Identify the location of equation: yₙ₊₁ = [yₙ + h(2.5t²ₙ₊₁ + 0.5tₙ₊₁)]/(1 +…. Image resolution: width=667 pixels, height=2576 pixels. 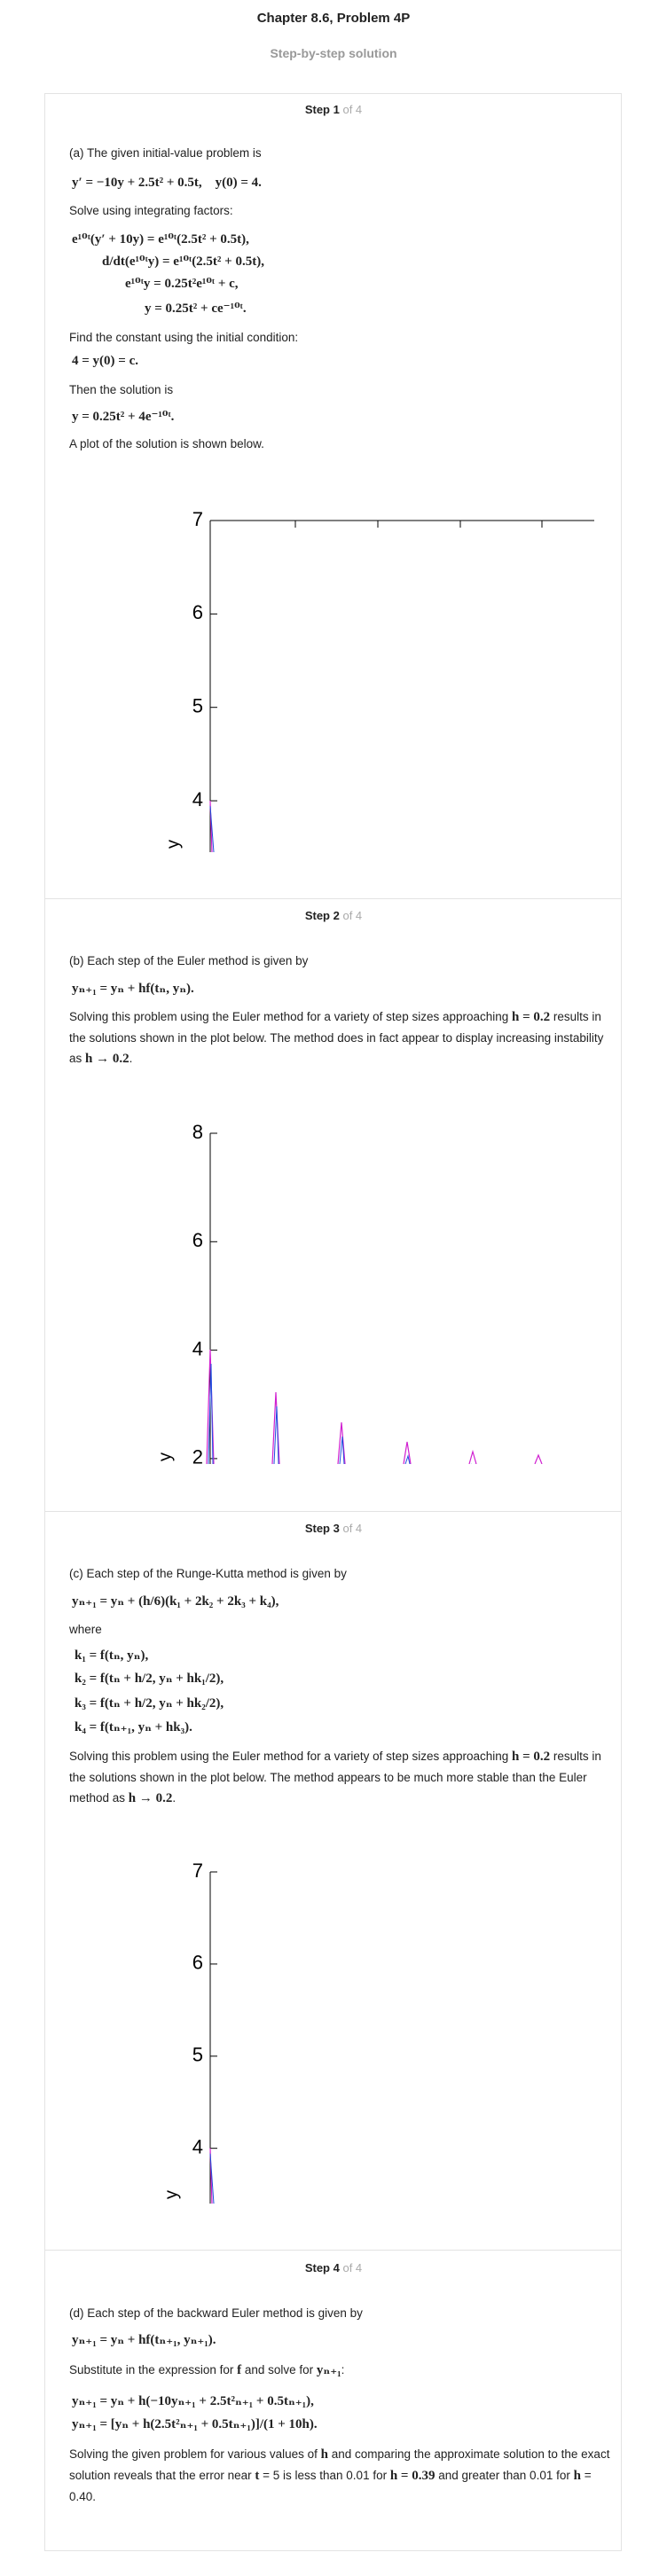
(195, 2424).